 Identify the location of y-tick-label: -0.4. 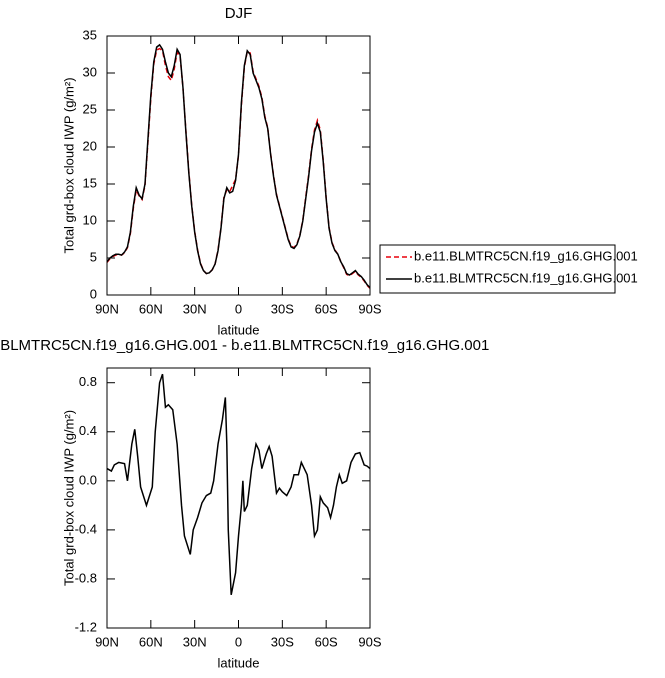
(86, 528).